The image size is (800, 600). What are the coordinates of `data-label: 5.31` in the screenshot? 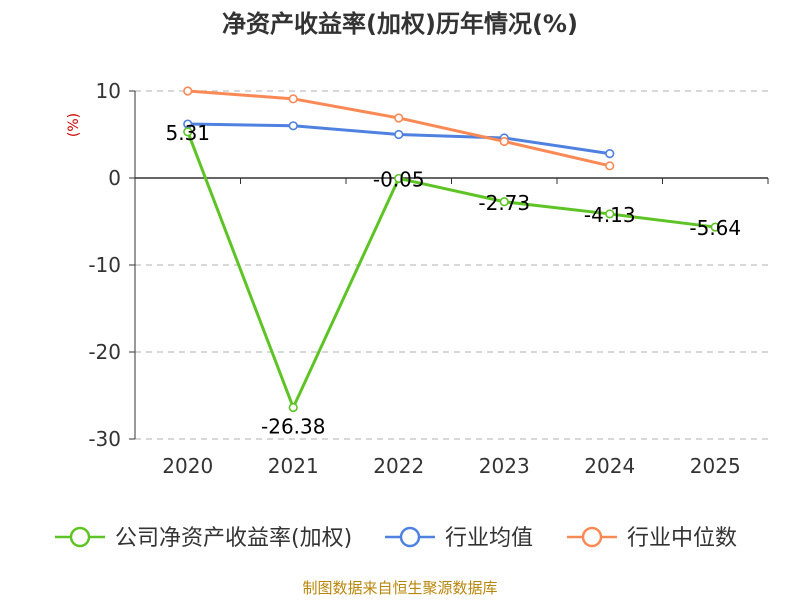 It's located at (187, 133).